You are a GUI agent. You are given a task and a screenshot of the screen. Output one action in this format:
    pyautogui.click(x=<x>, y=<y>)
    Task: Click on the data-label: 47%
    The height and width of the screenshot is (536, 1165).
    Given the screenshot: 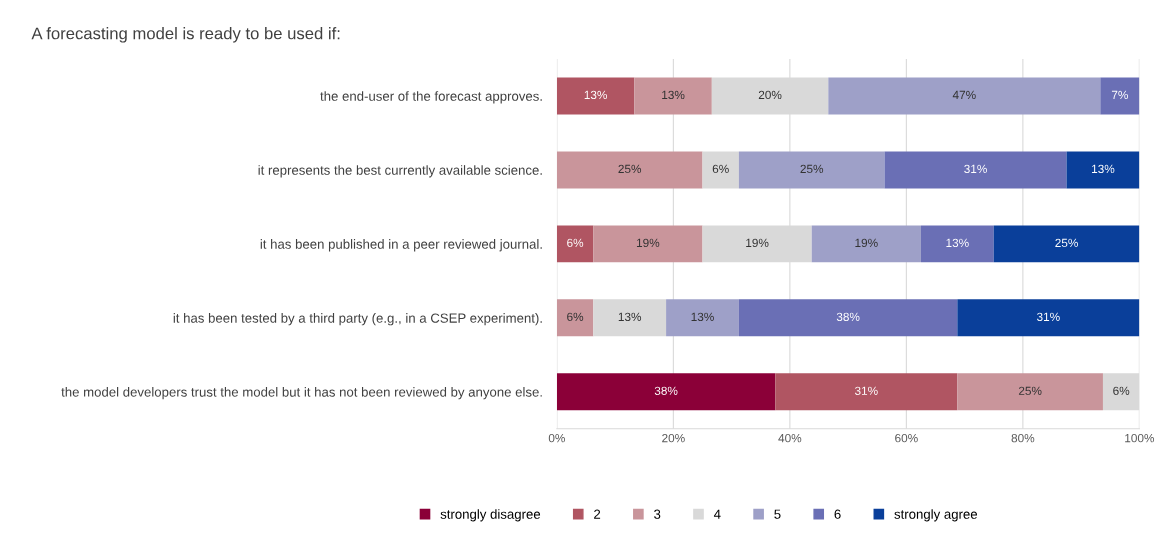 What is the action you would take?
    pyautogui.click(x=964, y=95)
    